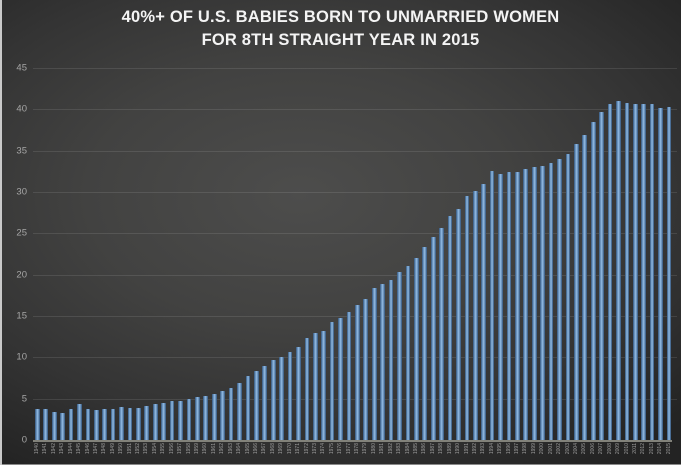  I want to click on x-axis-tick: 2009, so click(618, 452).